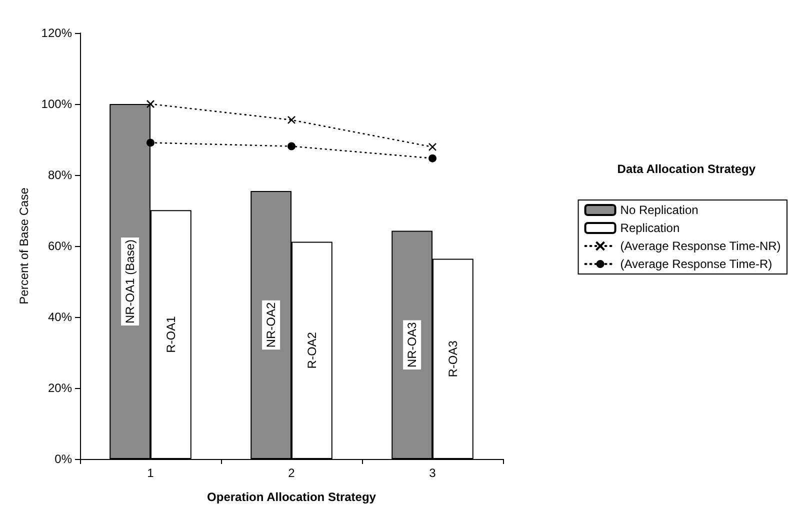 This screenshot has height=527, width=811. What do you see at coordinates (271, 325) in the screenshot?
I see `data-label: NR-OA2` at bounding box center [271, 325].